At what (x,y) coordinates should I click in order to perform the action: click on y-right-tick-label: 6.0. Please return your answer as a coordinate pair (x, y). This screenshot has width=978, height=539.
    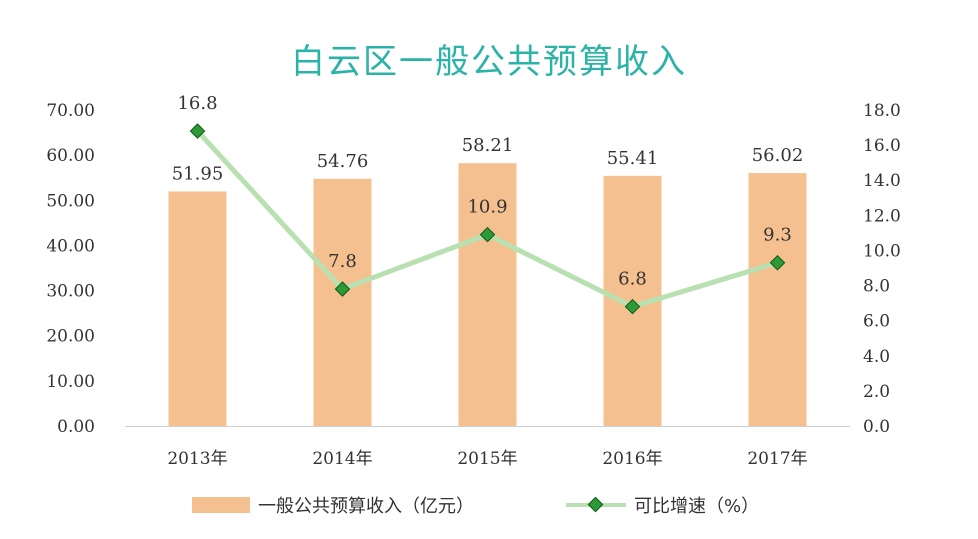
    Looking at the image, I should click on (876, 322).